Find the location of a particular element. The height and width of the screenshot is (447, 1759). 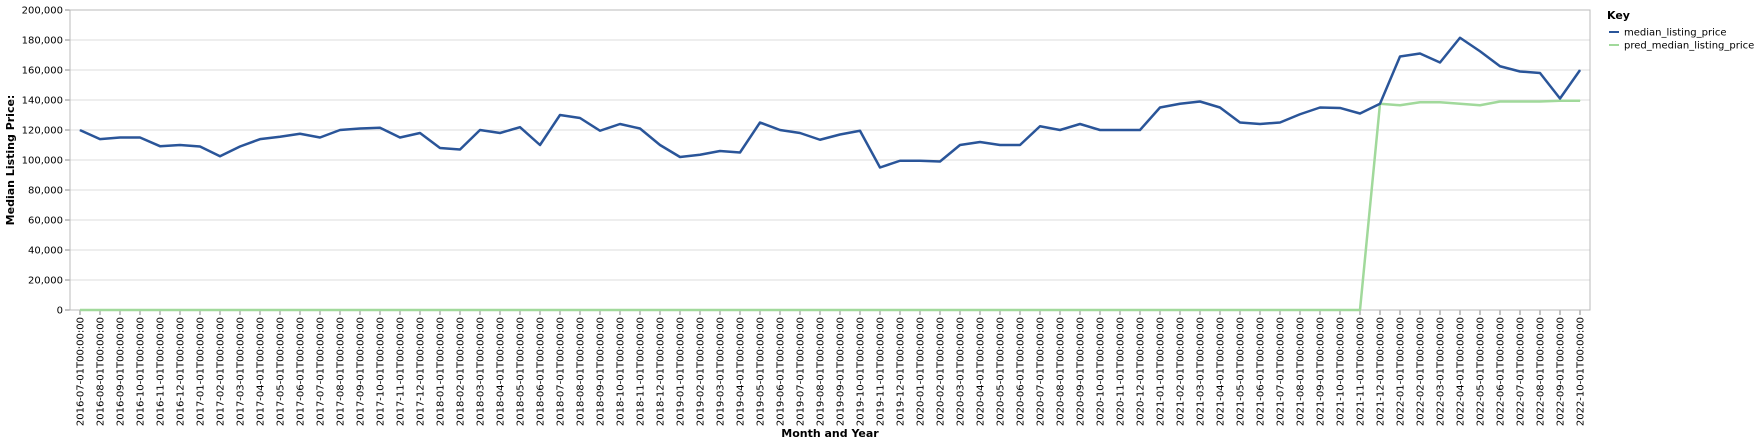

x-tick-label: 2017-03-01T00:00:00 is located at coordinates (241, 371).